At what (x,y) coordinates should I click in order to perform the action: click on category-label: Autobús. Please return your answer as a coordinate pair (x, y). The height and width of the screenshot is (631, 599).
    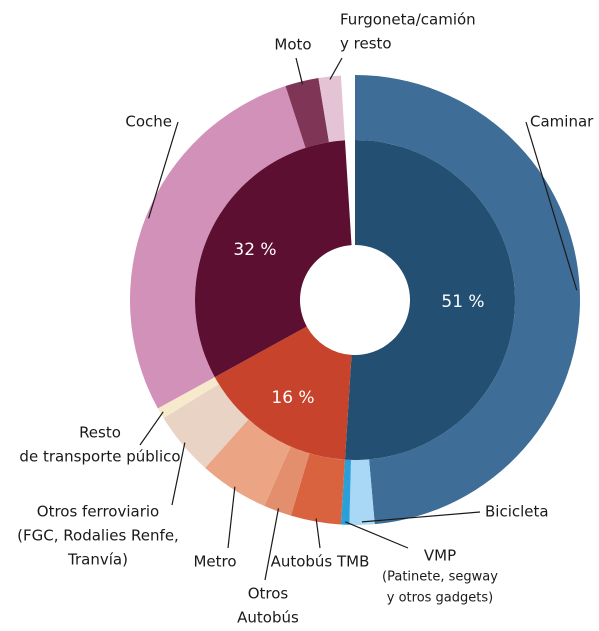
    Looking at the image, I should click on (268, 618).